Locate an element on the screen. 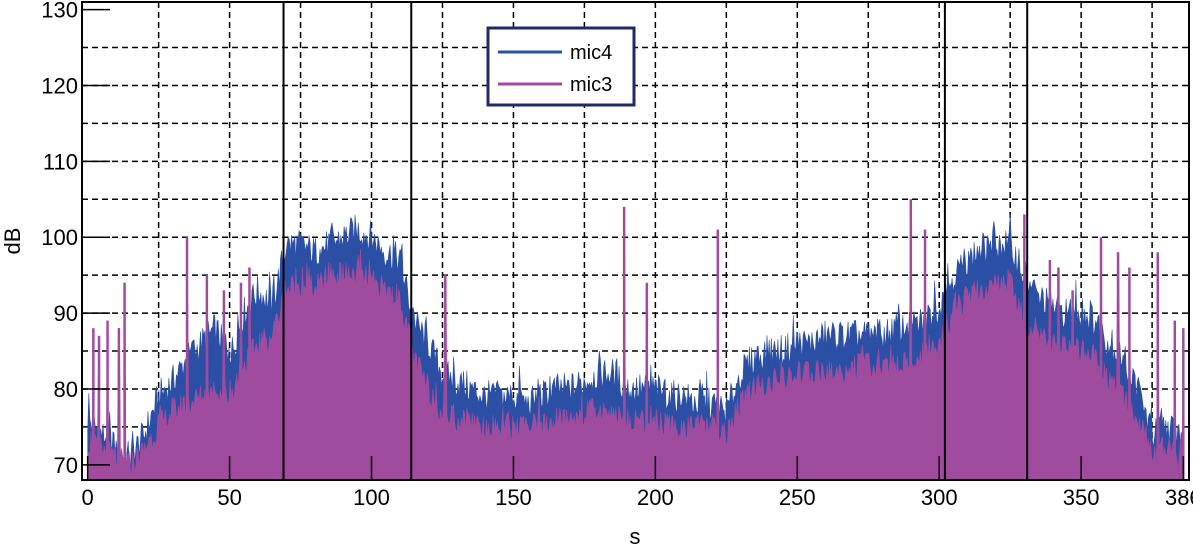  x-tick-label: 0 is located at coordinates (88, 497).